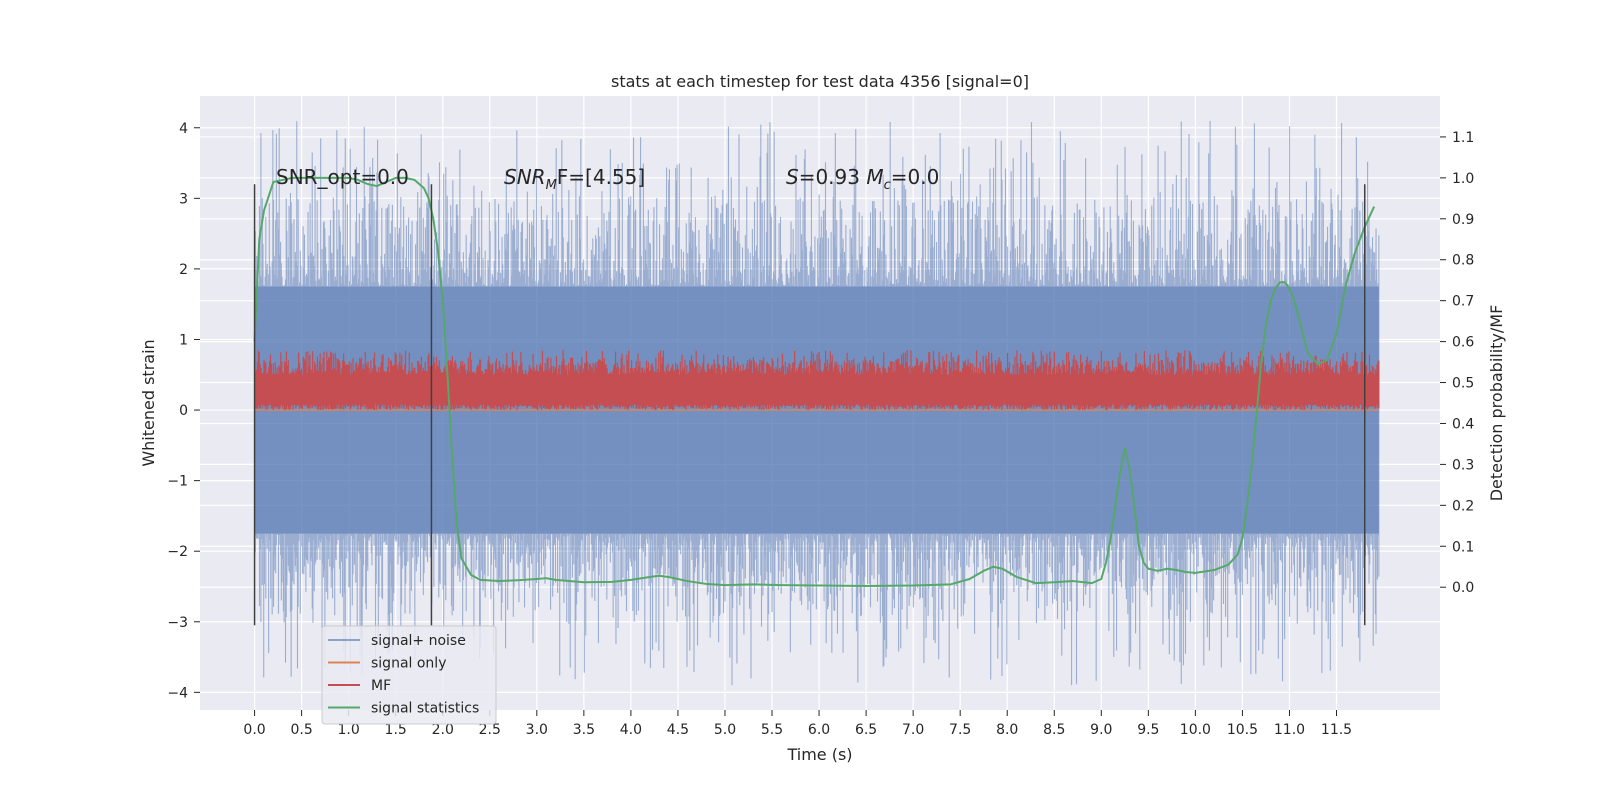 The image size is (1600, 800). Describe the element at coordinates (866, 730) in the screenshot. I see `x-tick-label-13: 6.5` at that location.